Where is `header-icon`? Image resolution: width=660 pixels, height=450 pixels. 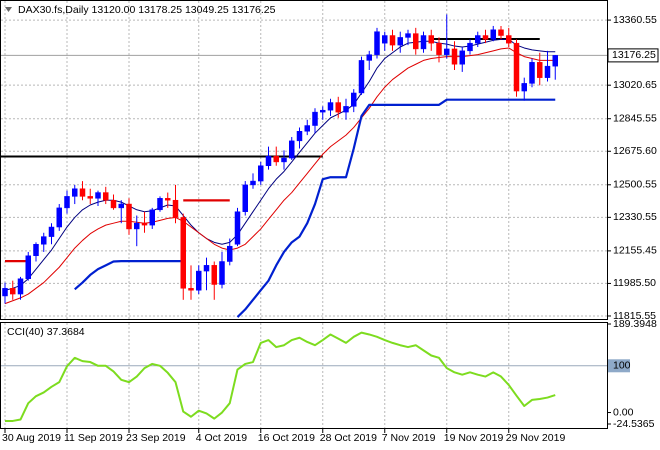
header-icon is located at coordinates (8, 9).